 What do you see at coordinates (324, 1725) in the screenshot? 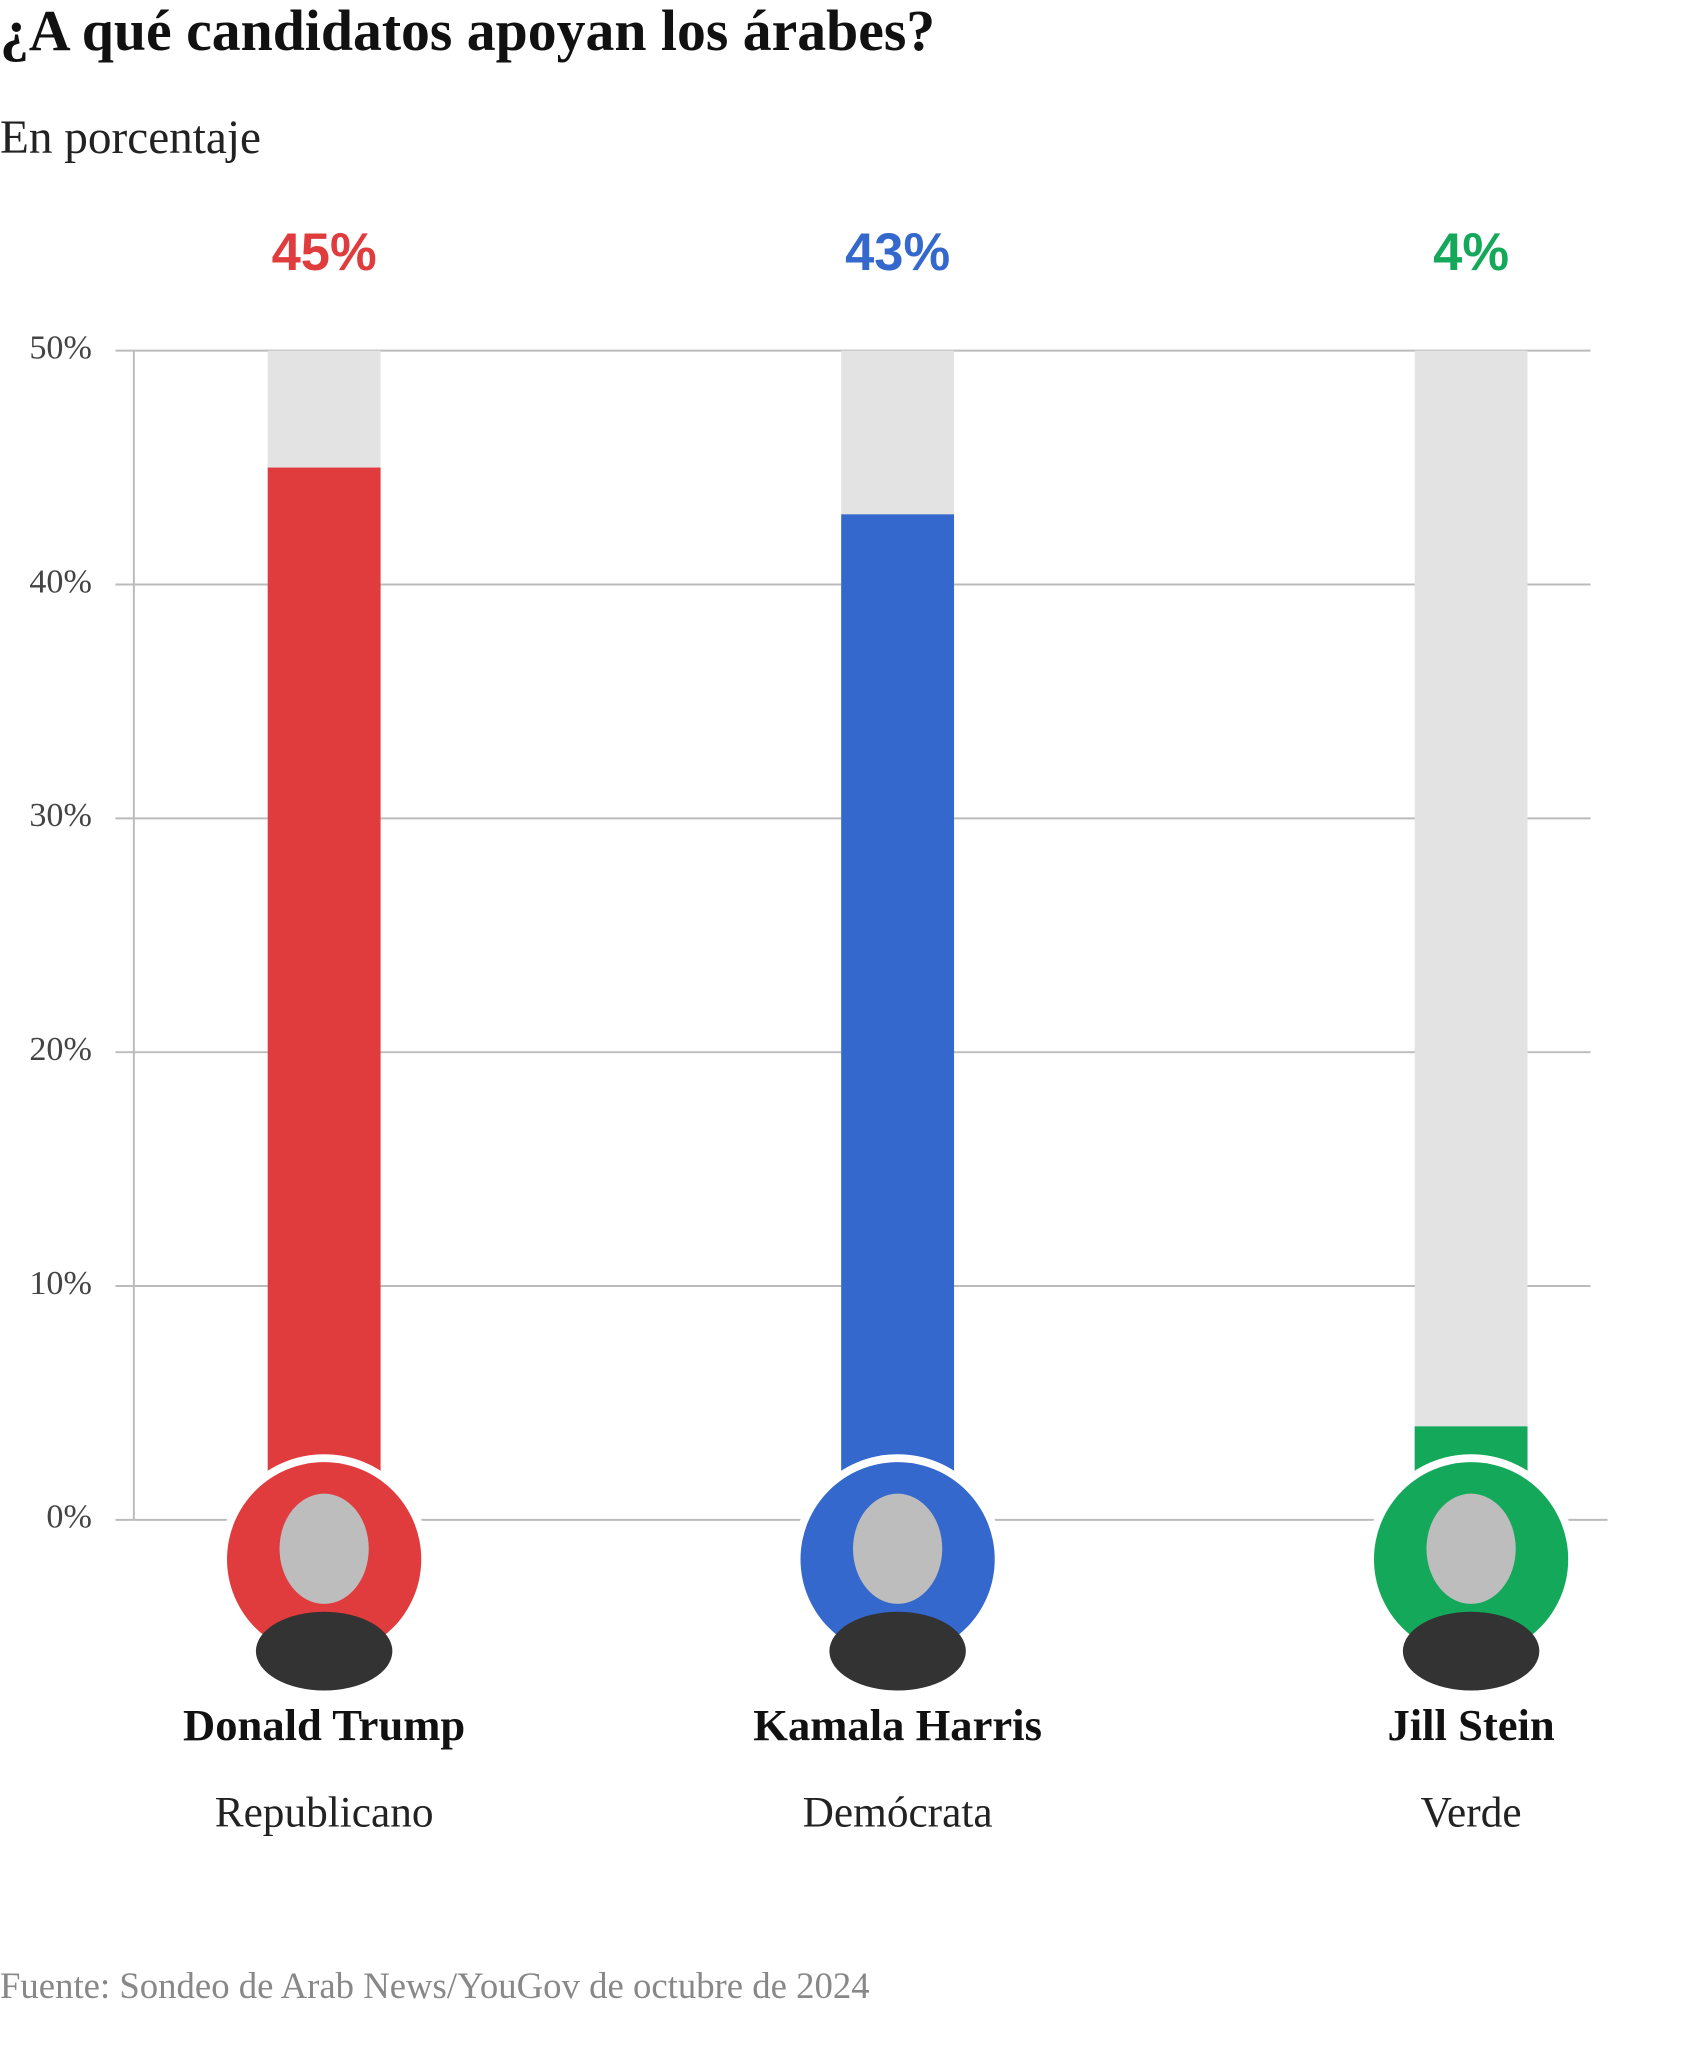
I see `candidate-name: Donald Trump` at bounding box center [324, 1725].